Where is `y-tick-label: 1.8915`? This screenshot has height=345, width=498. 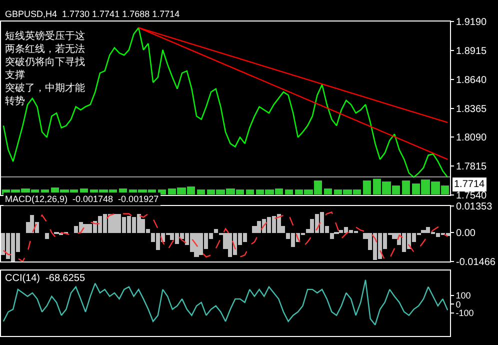
y-tick-label: 1.8915 is located at coordinates (472, 51).